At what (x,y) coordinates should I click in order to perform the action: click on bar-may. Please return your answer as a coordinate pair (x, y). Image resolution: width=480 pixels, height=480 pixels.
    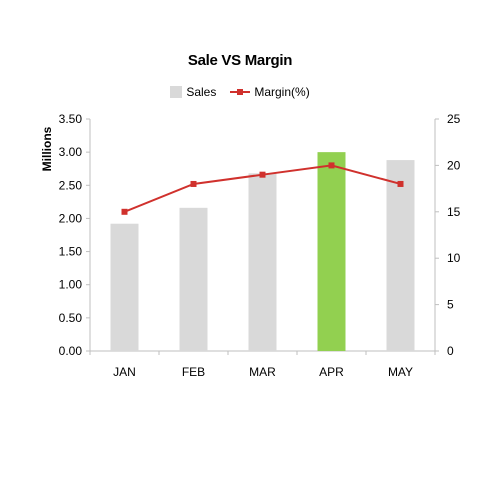
    Looking at the image, I should click on (400, 255).